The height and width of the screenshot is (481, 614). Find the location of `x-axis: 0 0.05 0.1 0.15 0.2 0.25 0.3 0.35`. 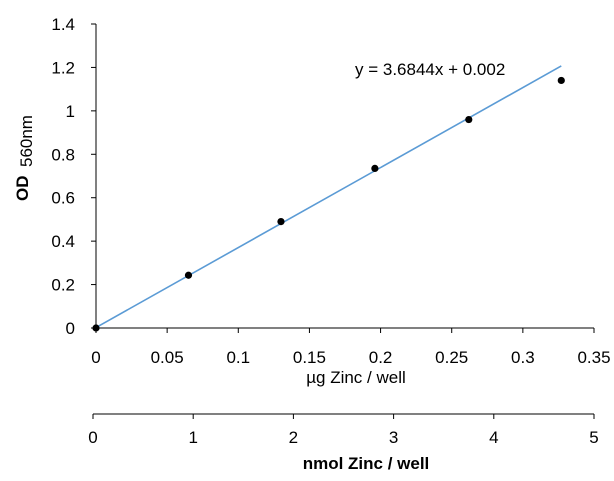

x-axis: 0 0.05 0.1 0.15 0.2 0.25 0.3 0.35 is located at coordinates (351, 347).